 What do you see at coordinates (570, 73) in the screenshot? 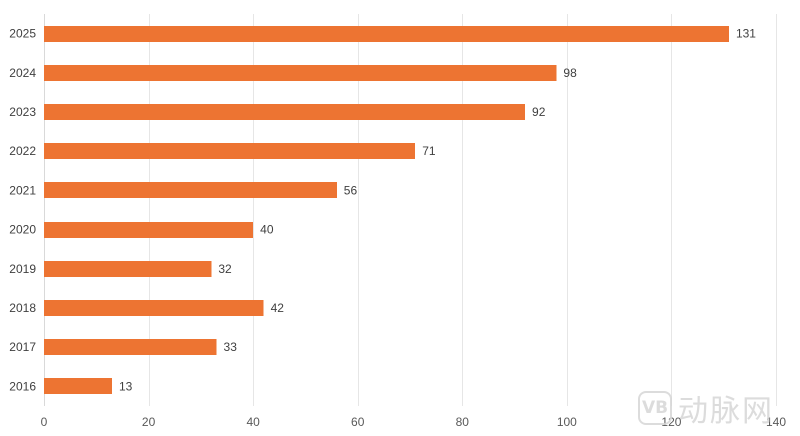
I see `data-label-2024: 98` at bounding box center [570, 73].